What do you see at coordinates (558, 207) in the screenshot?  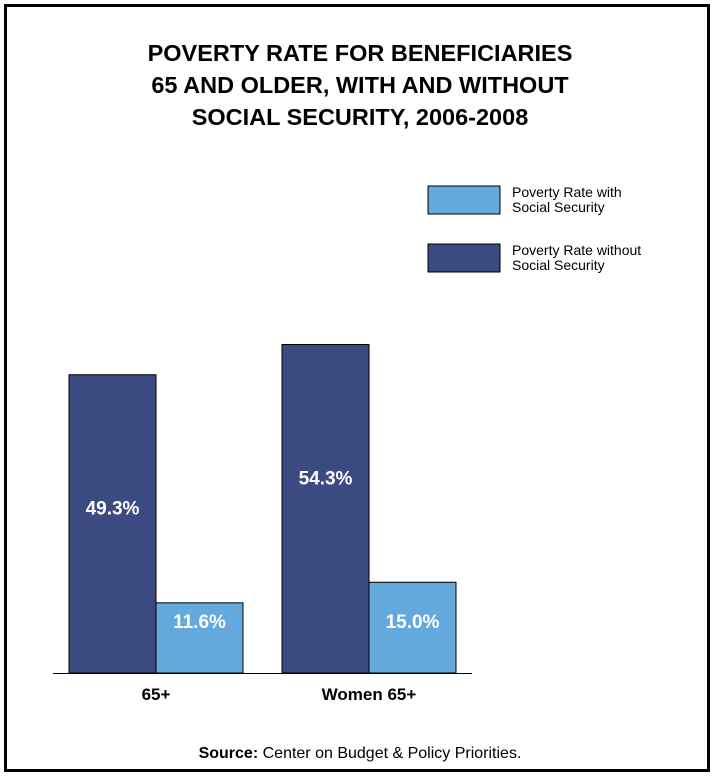 I see `legend-label-0-line-1: Social Security` at bounding box center [558, 207].